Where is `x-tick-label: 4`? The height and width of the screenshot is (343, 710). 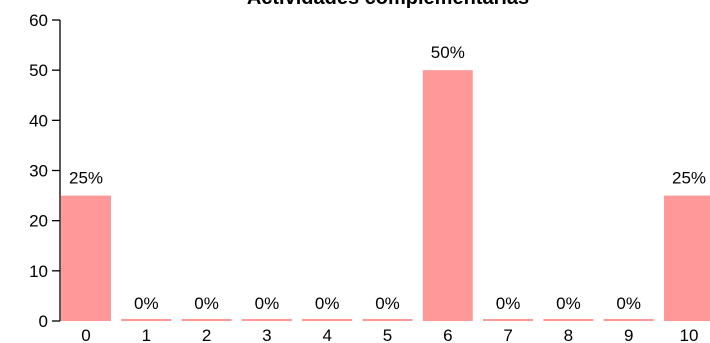
x-tick-label: 4 is located at coordinates (326, 334).